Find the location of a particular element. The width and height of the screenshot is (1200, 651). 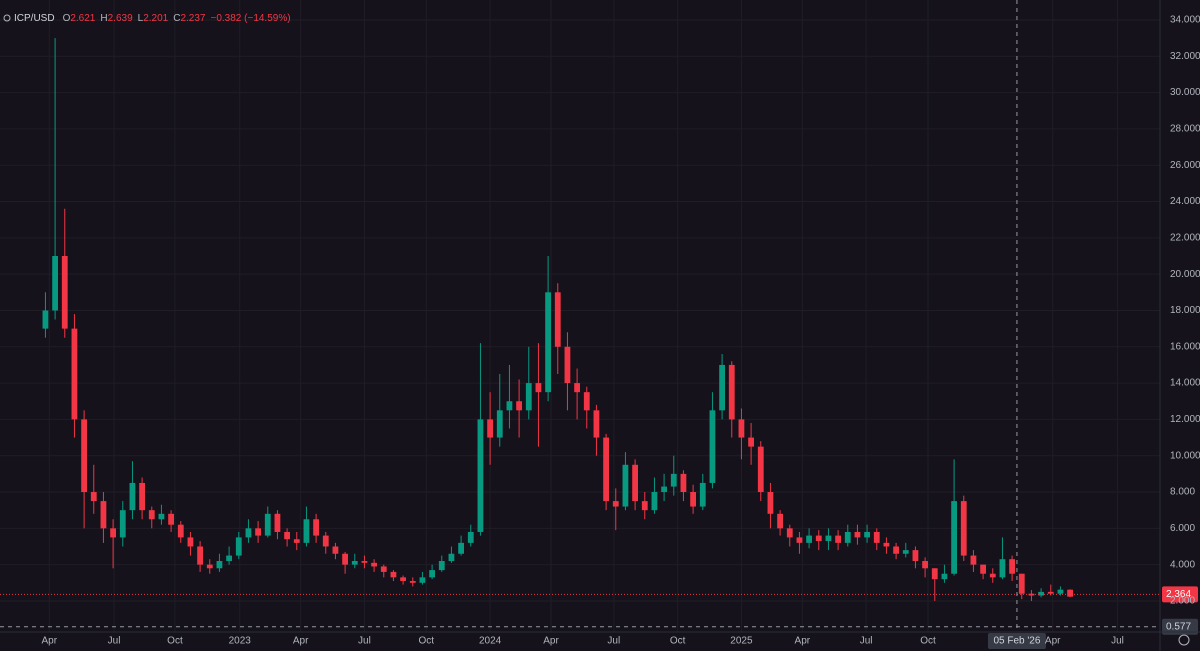

crosshair-x-label: 05 Feb '26 is located at coordinates (1016, 641).